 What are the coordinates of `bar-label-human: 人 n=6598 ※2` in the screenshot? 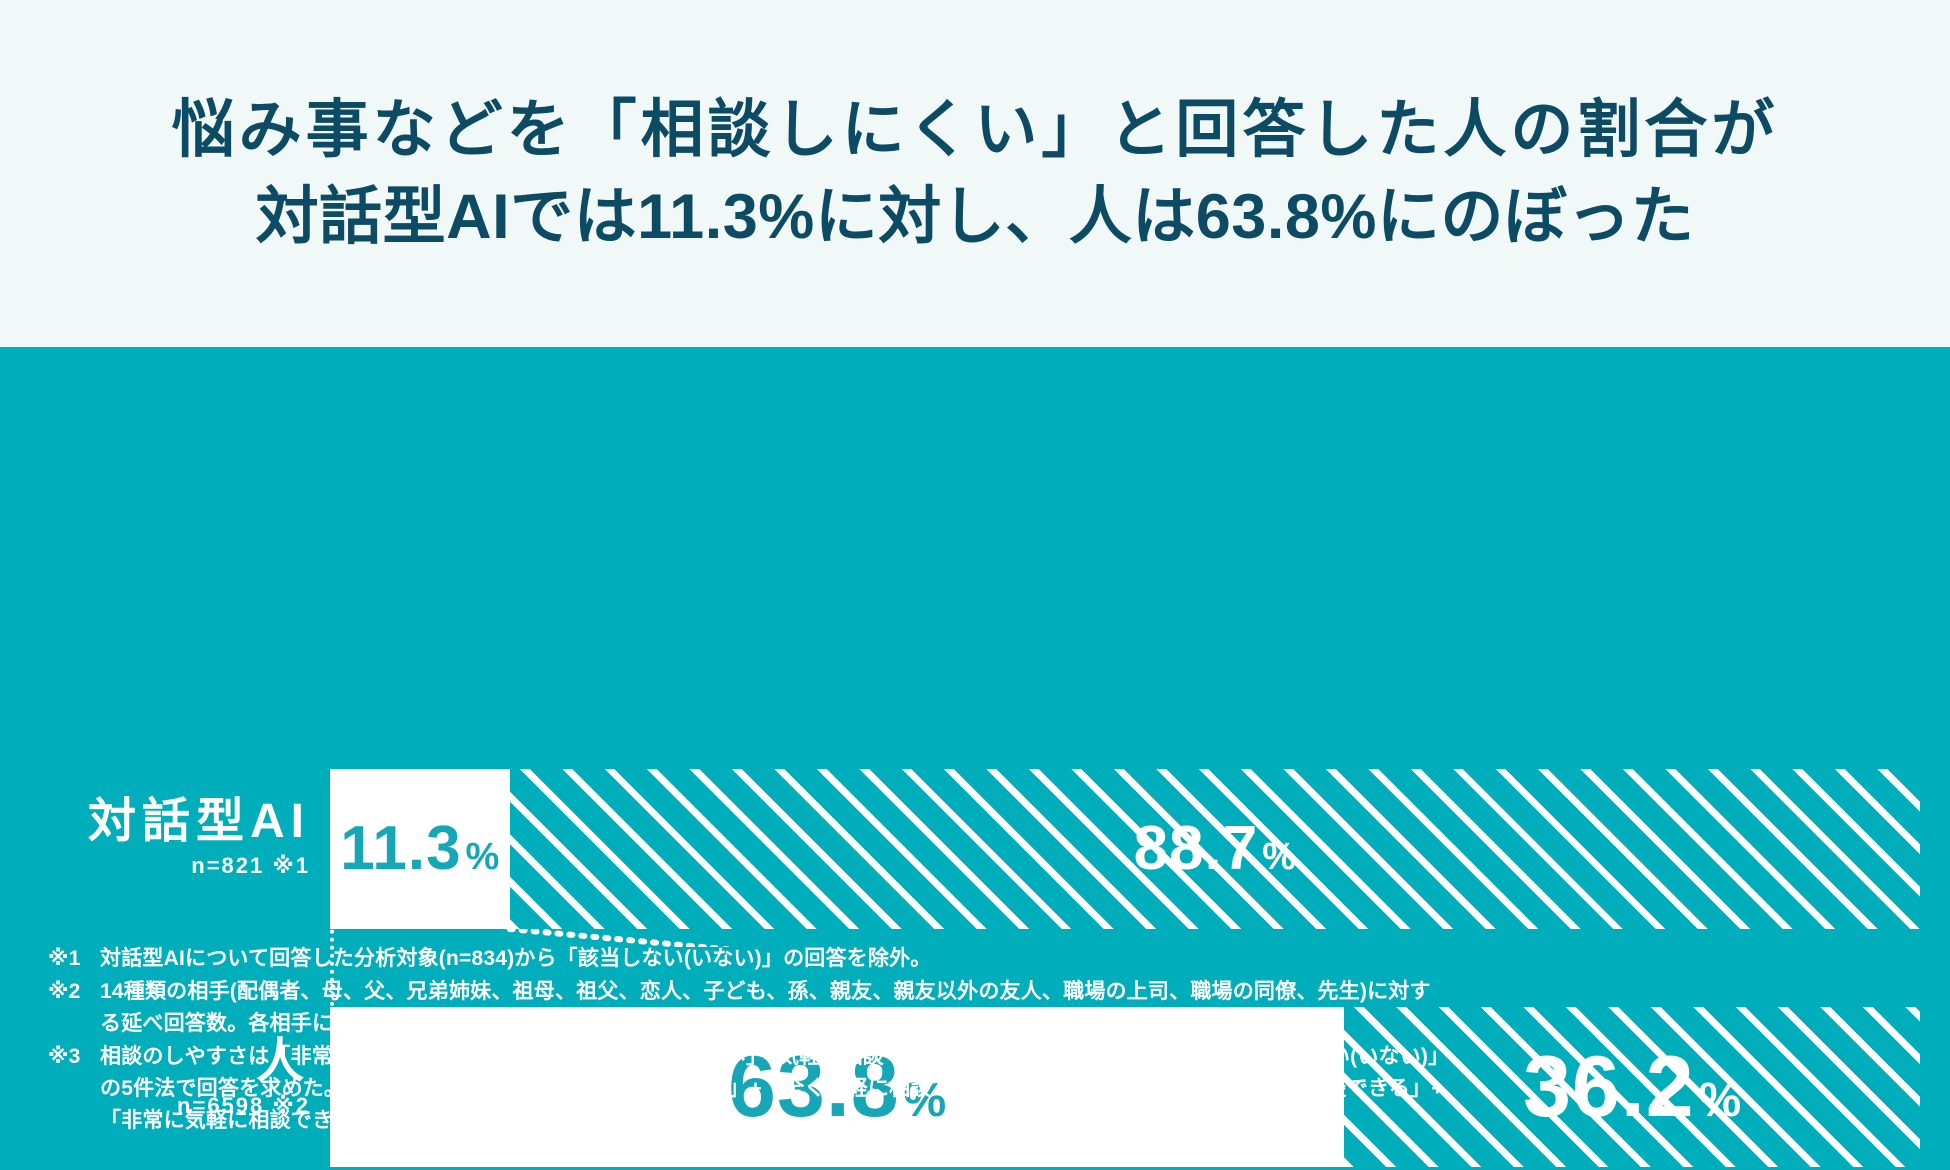 It's located at (170, 1077).